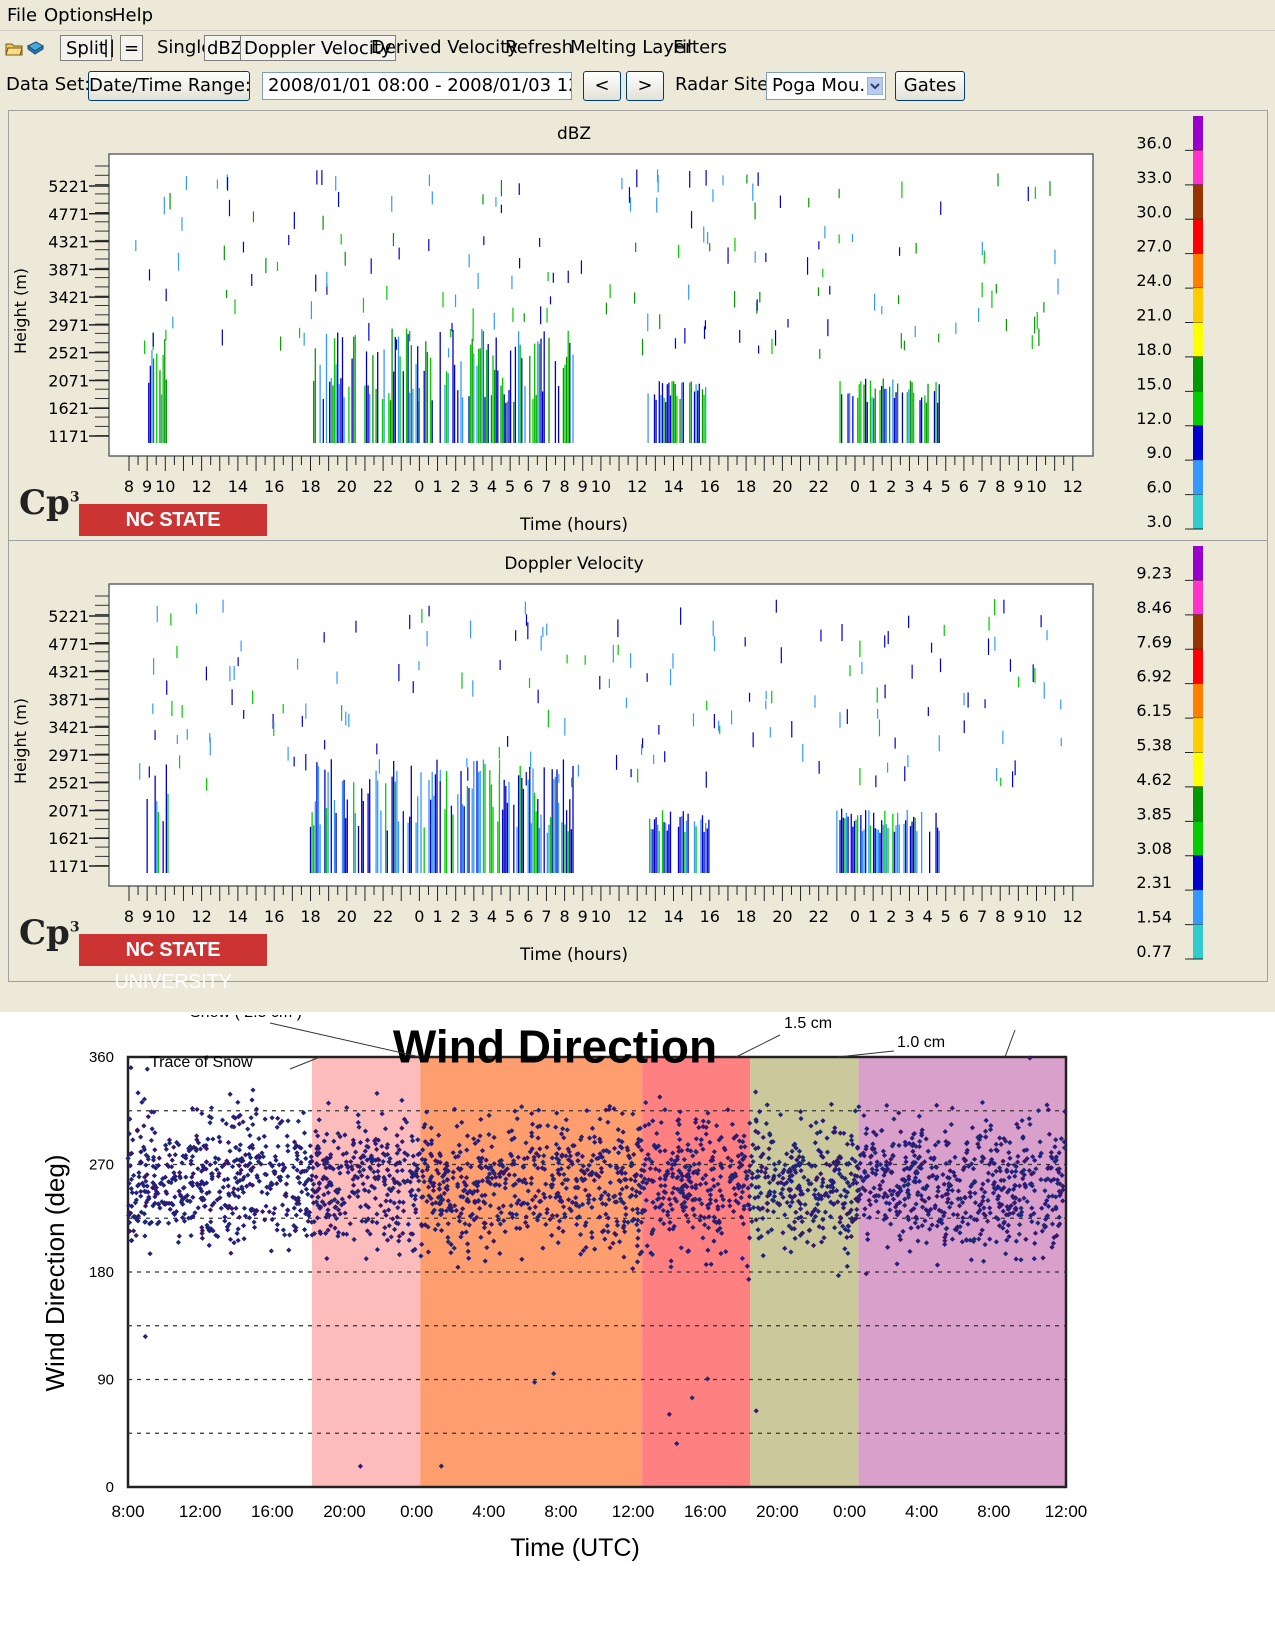 This screenshot has width=1275, height=1650. What do you see at coordinates (86, 48) in the screenshot?
I see `split-button: Split` at bounding box center [86, 48].